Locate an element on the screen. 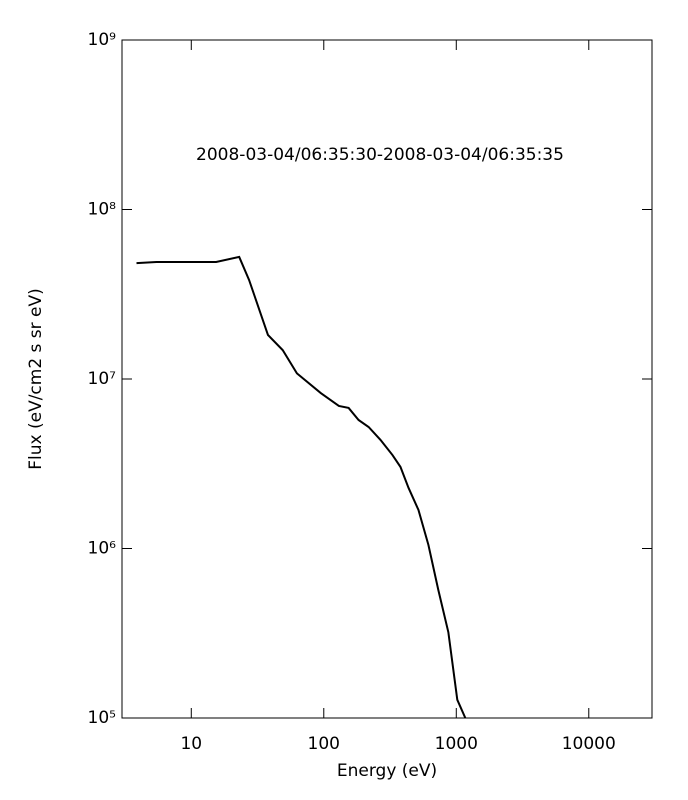 This screenshot has width=688, height=800. x-tick-label: 10000 is located at coordinates (589, 744).